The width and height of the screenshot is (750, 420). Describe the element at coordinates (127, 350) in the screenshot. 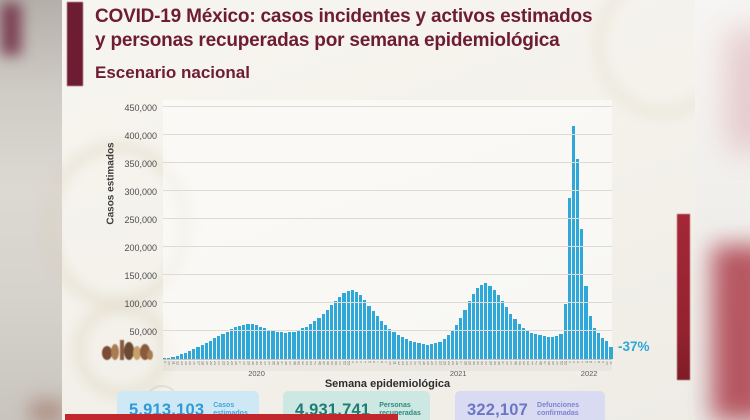

I see `people-figures-image` at that location.